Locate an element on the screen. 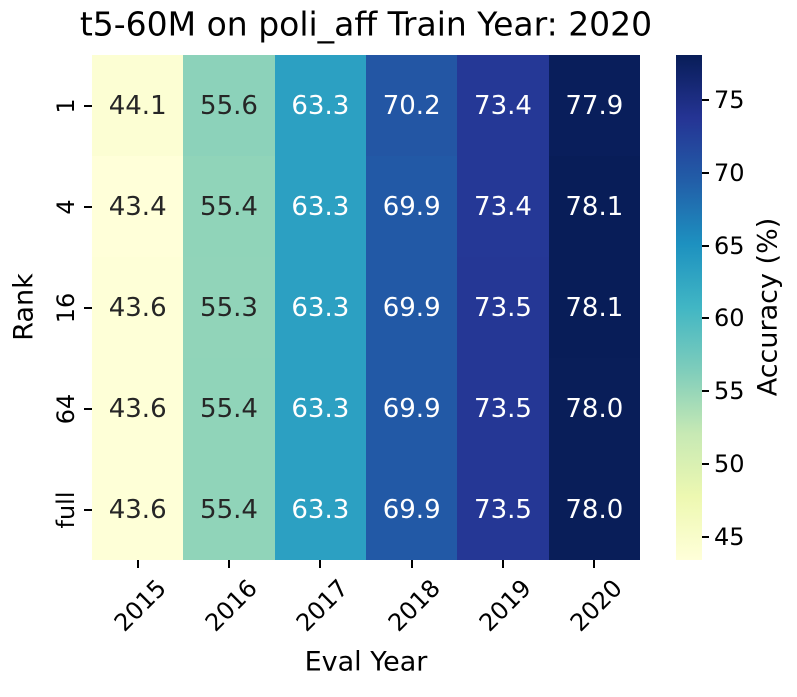 Image resolution: width=797 pixels, height=697 pixels. colorbar-tick-label: 65 is located at coordinates (729, 245).